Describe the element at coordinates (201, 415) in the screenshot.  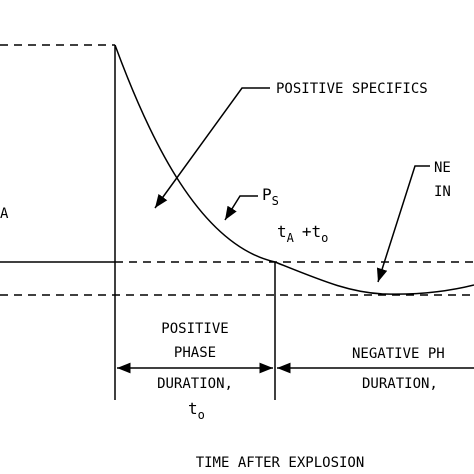
I see `symbol-sub: o` at that location.